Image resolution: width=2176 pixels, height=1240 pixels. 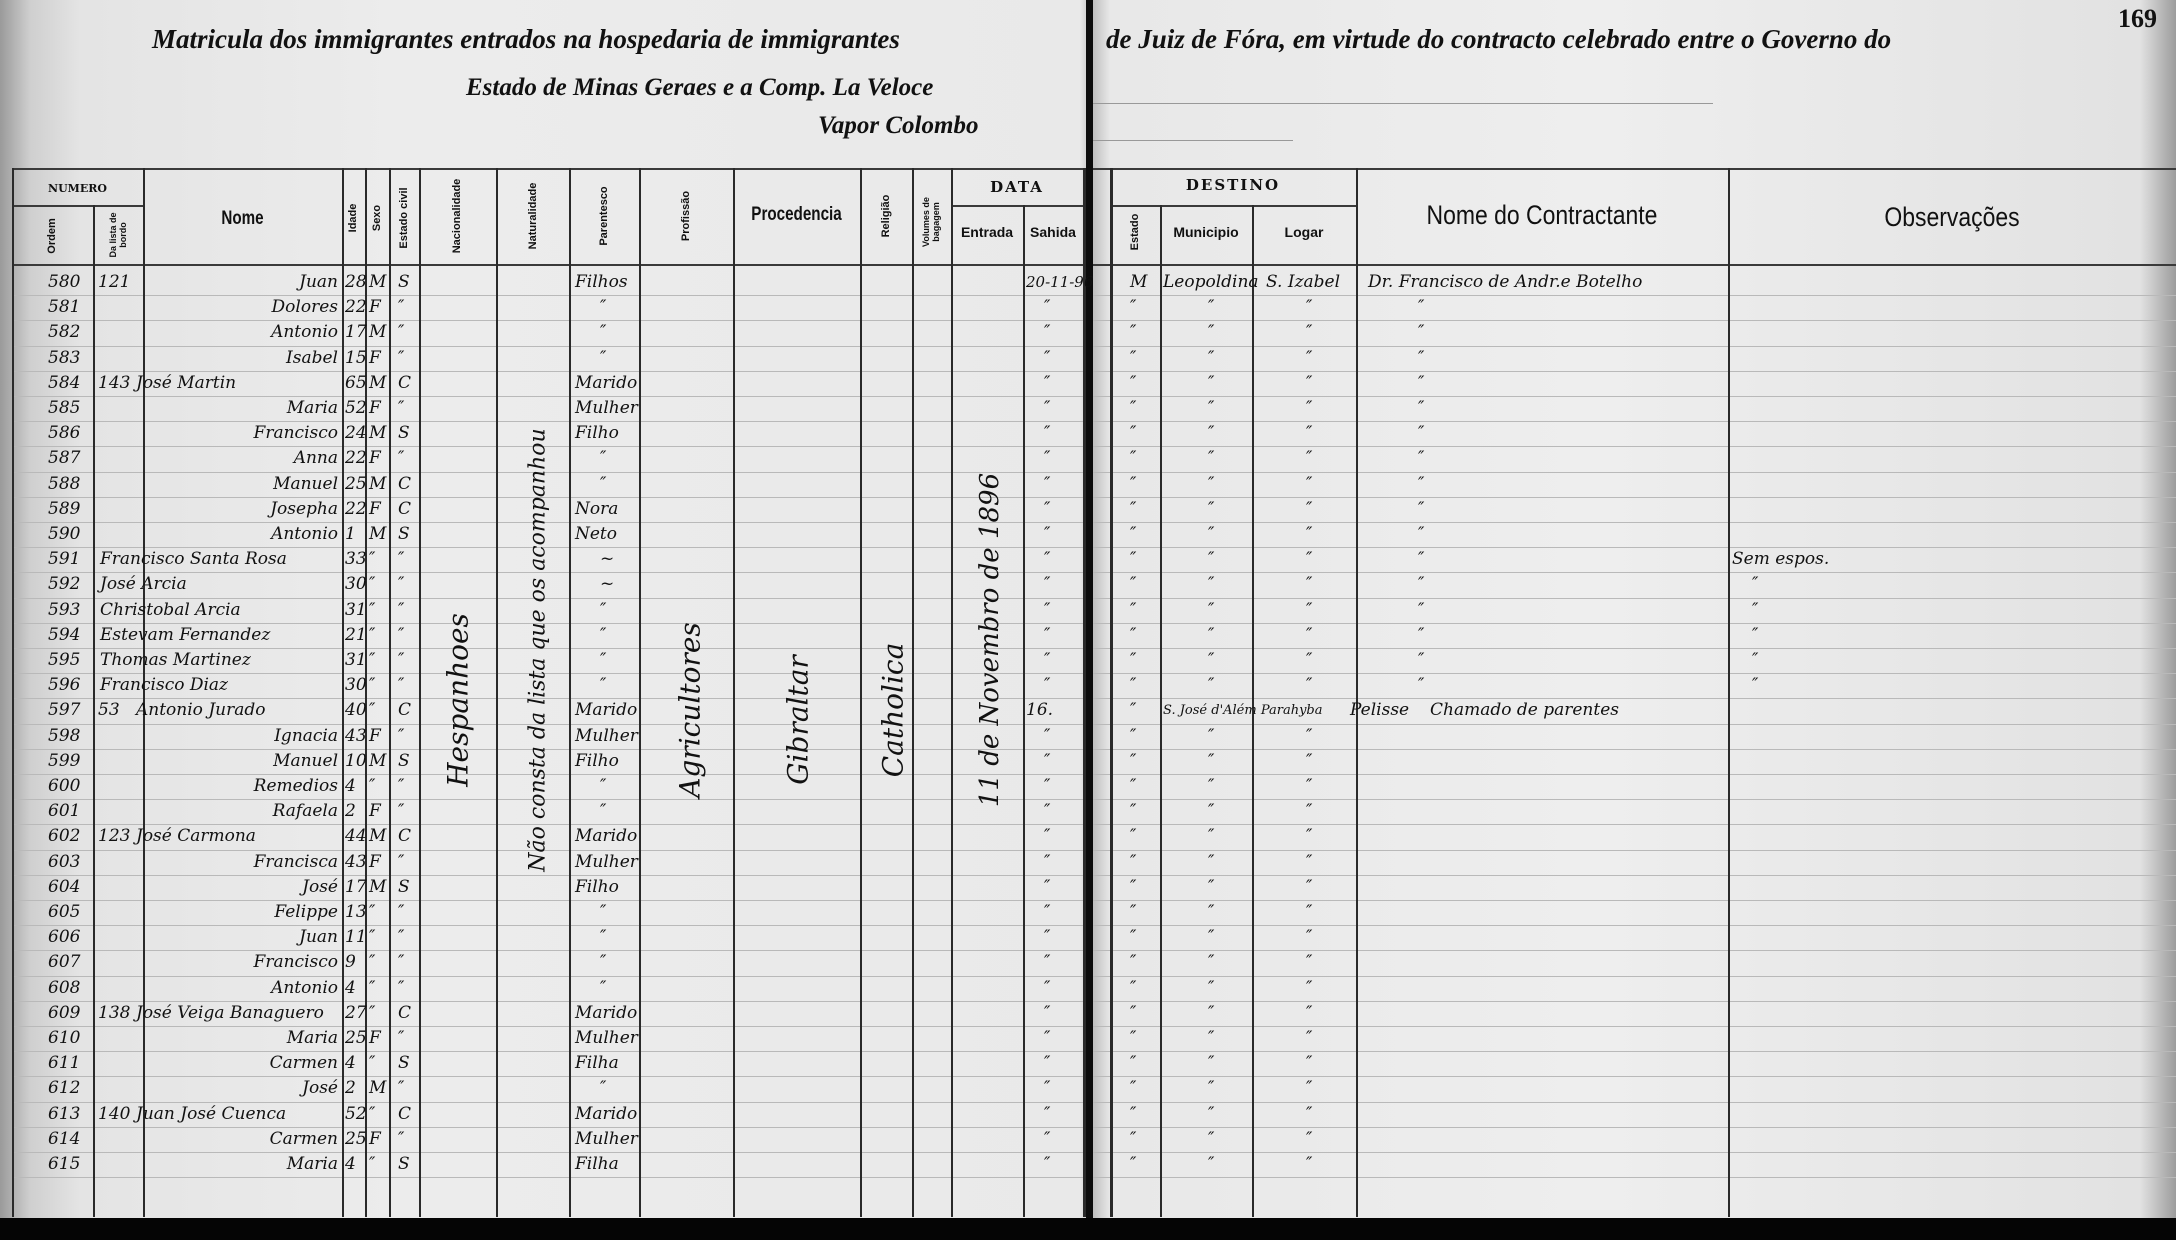 What do you see at coordinates (356, 332) in the screenshot?
I see `cell-idade: 17` at bounding box center [356, 332].